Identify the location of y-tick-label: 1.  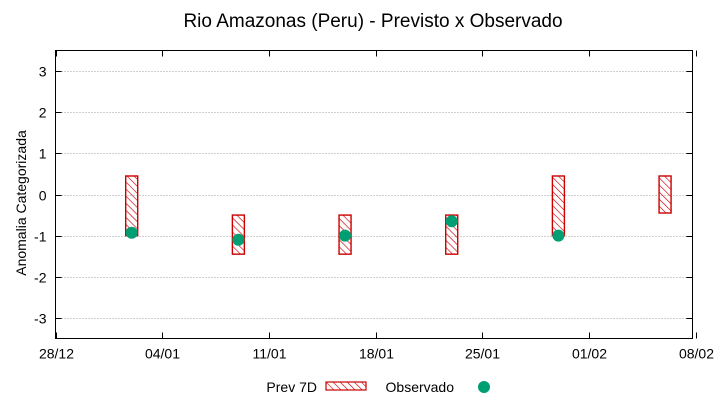
(43, 154).